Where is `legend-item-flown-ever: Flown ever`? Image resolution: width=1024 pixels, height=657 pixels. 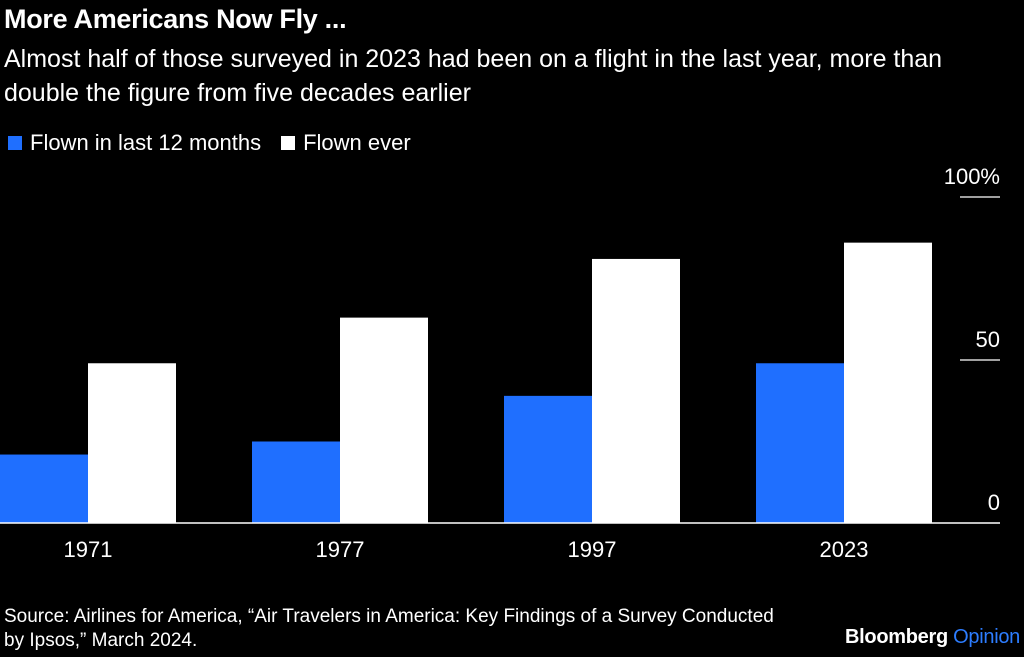
legend-item-flown-ever: Flown ever is located at coordinates (346, 143).